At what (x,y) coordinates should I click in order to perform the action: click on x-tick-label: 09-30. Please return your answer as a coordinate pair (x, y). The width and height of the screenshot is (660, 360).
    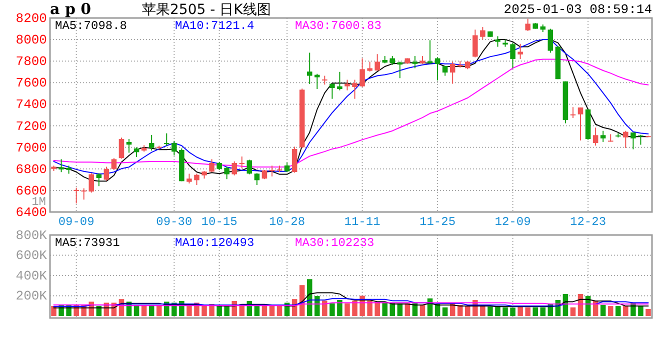
    Looking at the image, I should click on (174, 222).